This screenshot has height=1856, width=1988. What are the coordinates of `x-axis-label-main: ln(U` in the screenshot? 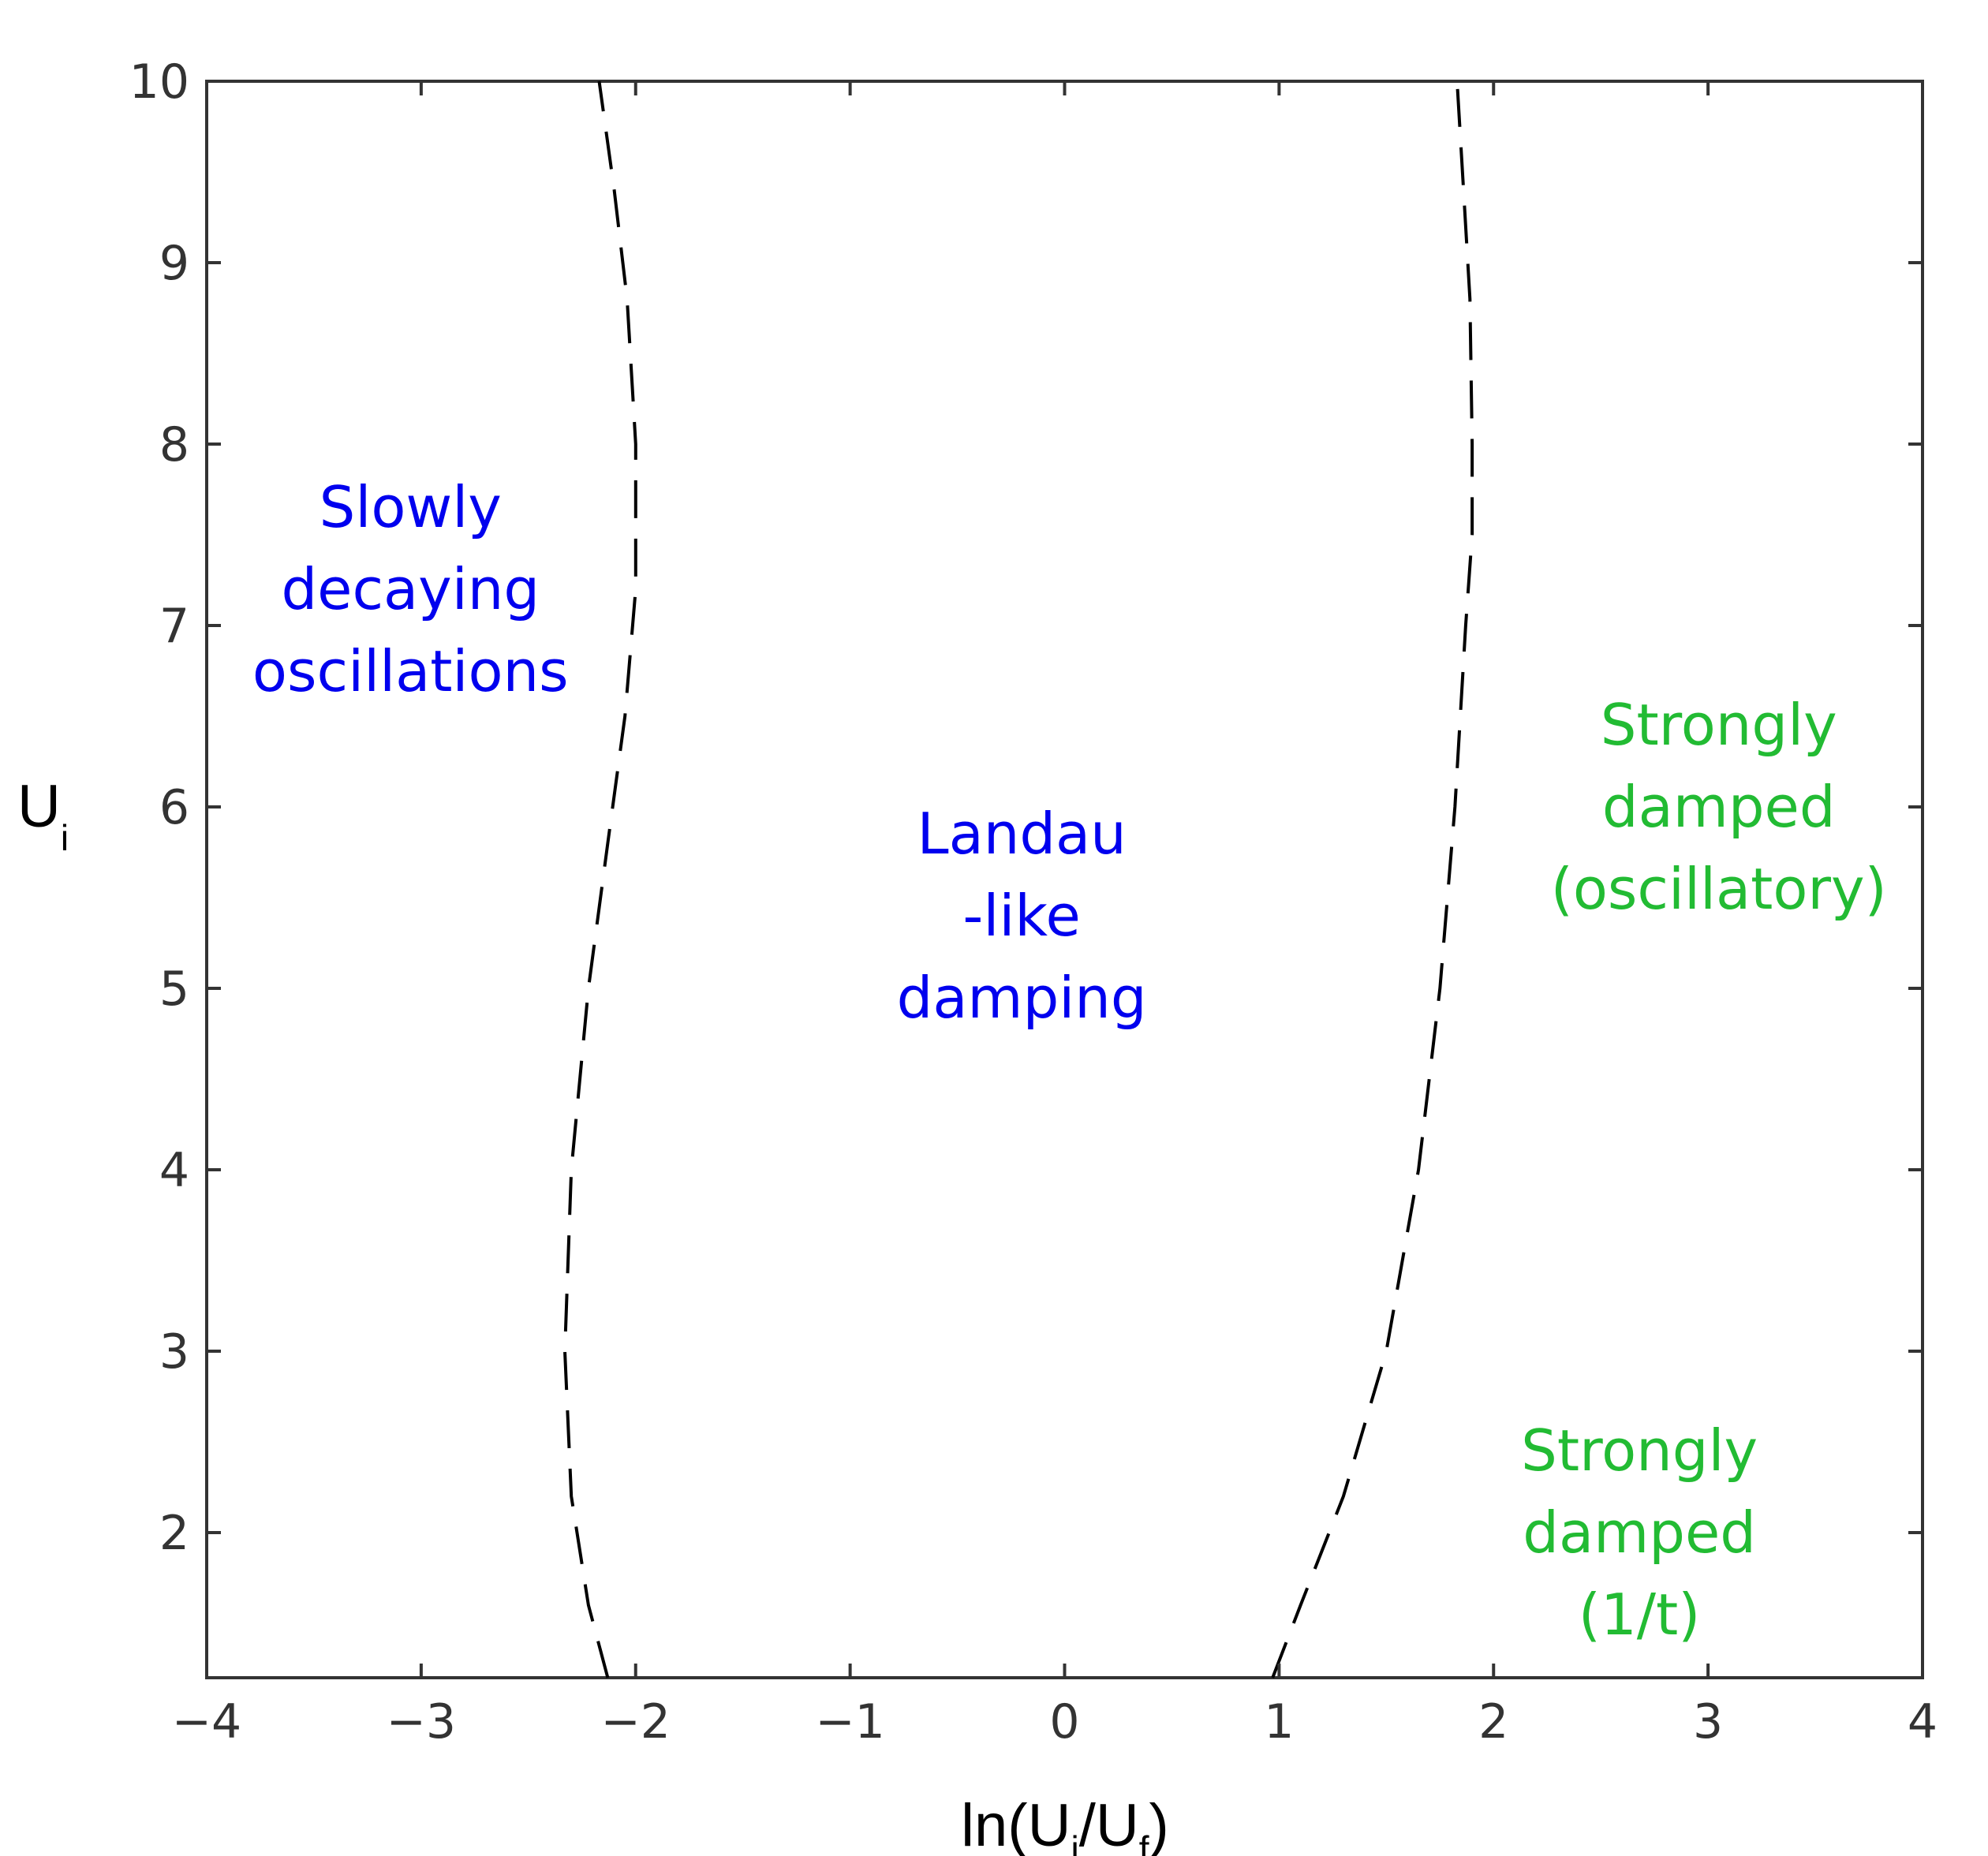 It's located at (1016, 1824).